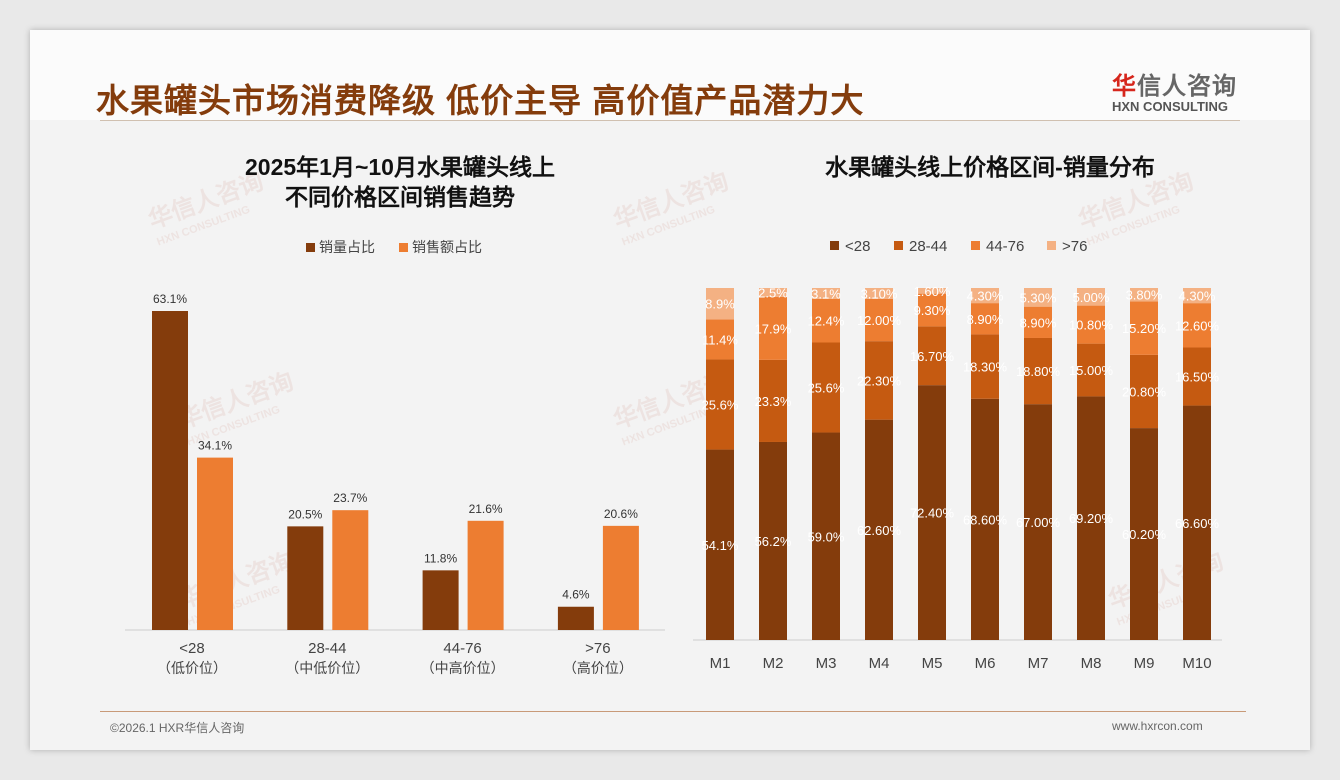 Image resolution: width=1340 pixels, height=780 pixels. Describe the element at coordinates (1091, 370) in the screenshot. I see `segment-label: 15.00%` at that location.